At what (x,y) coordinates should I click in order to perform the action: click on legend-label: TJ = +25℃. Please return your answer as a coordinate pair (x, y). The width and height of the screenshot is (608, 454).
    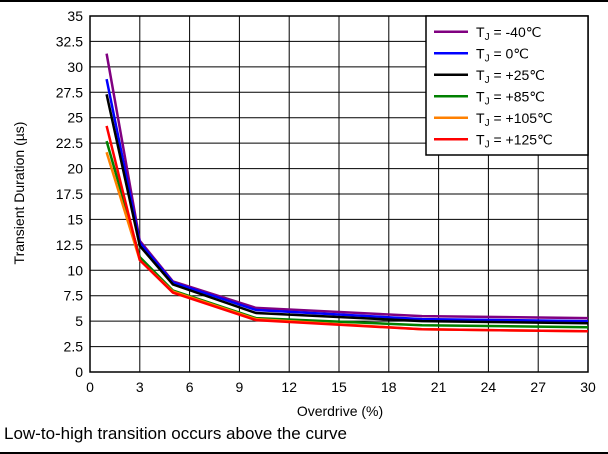
    Looking at the image, I should click on (510, 76).